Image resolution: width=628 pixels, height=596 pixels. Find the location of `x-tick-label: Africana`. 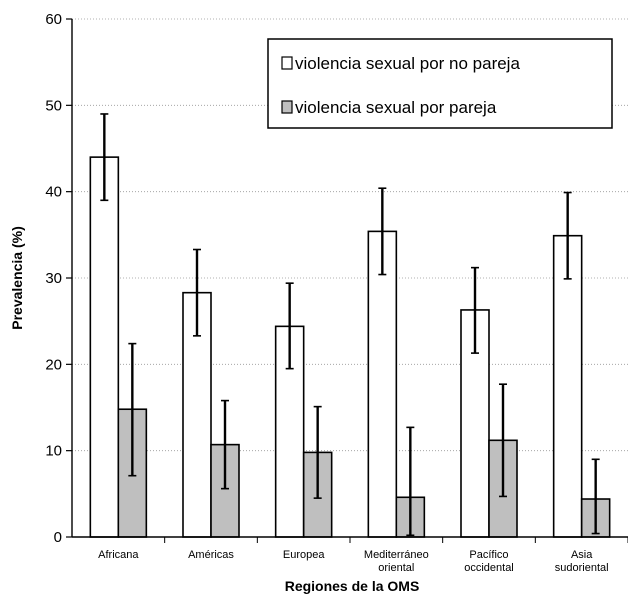

x-tick-label: Africana is located at coordinates (118, 555).